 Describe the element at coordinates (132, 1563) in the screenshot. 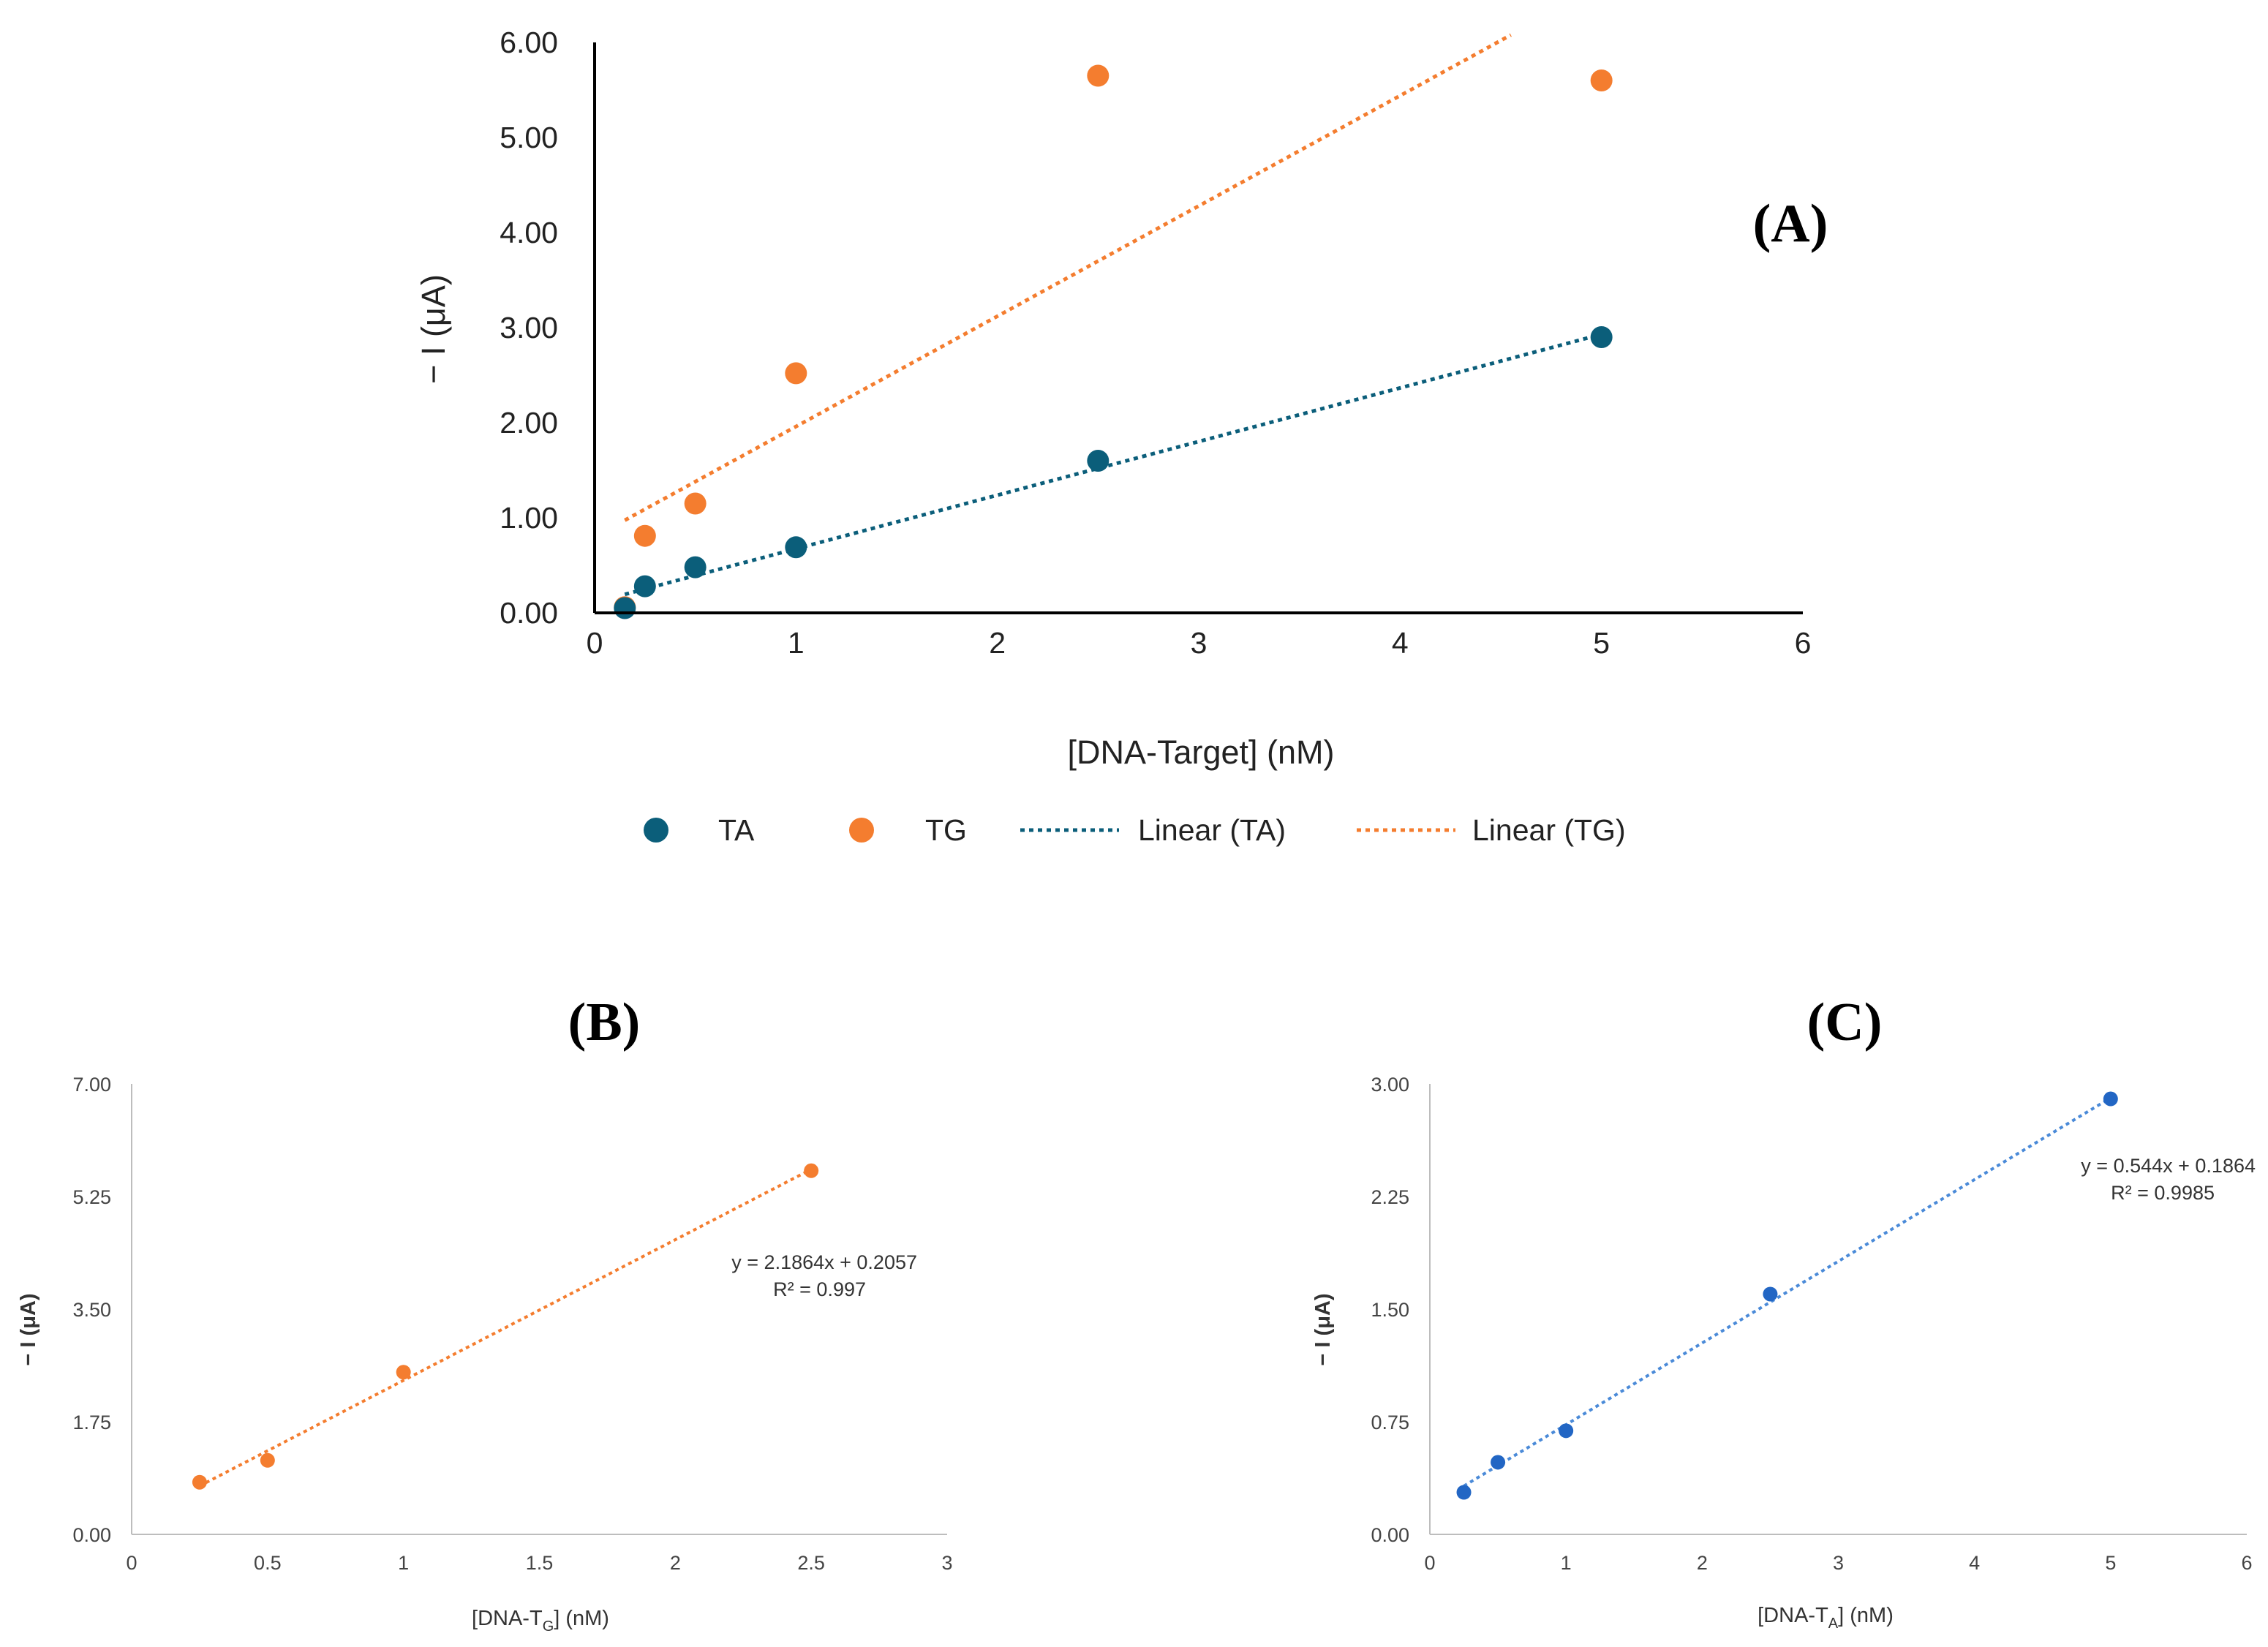

I see `b-x-tick-label: 0` at that location.